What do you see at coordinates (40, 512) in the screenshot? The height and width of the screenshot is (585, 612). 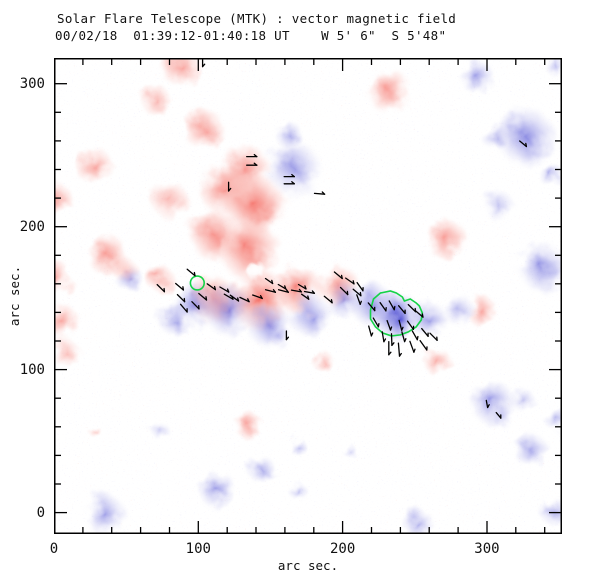 I see `y-tick-label: 0` at bounding box center [40, 512].